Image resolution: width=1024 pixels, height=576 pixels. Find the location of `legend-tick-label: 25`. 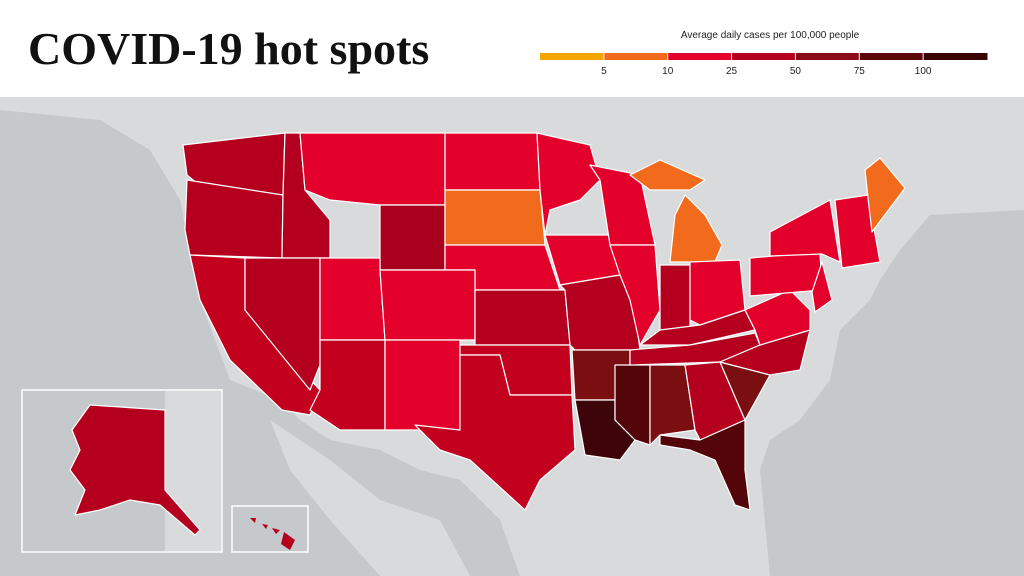

legend-tick-label: 25 is located at coordinates (732, 71).